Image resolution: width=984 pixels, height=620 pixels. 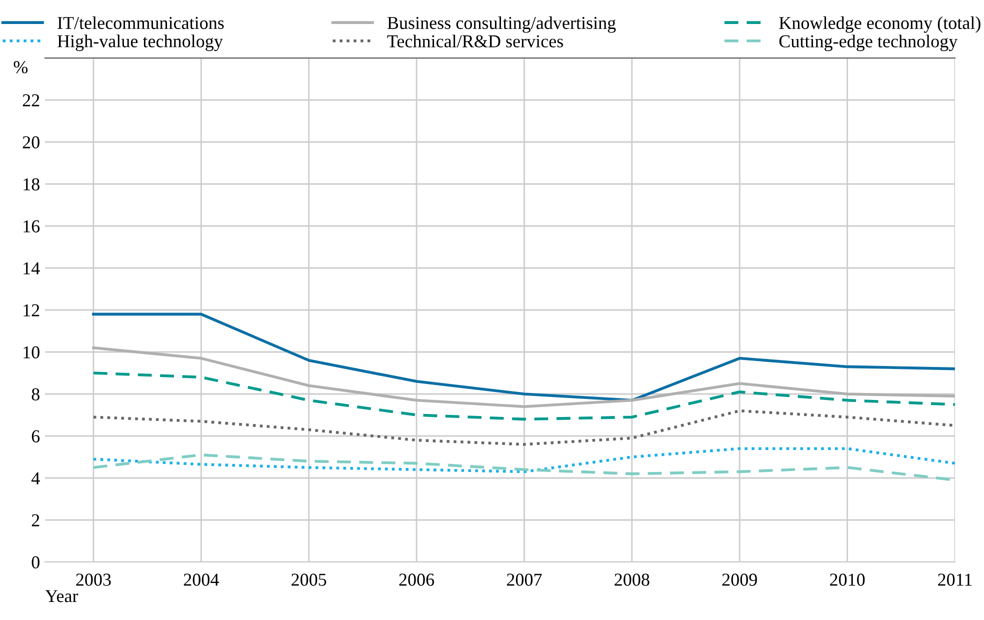 What do you see at coordinates (309, 580) in the screenshot?
I see `x-tick-label: 2005` at bounding box center [309, 580].